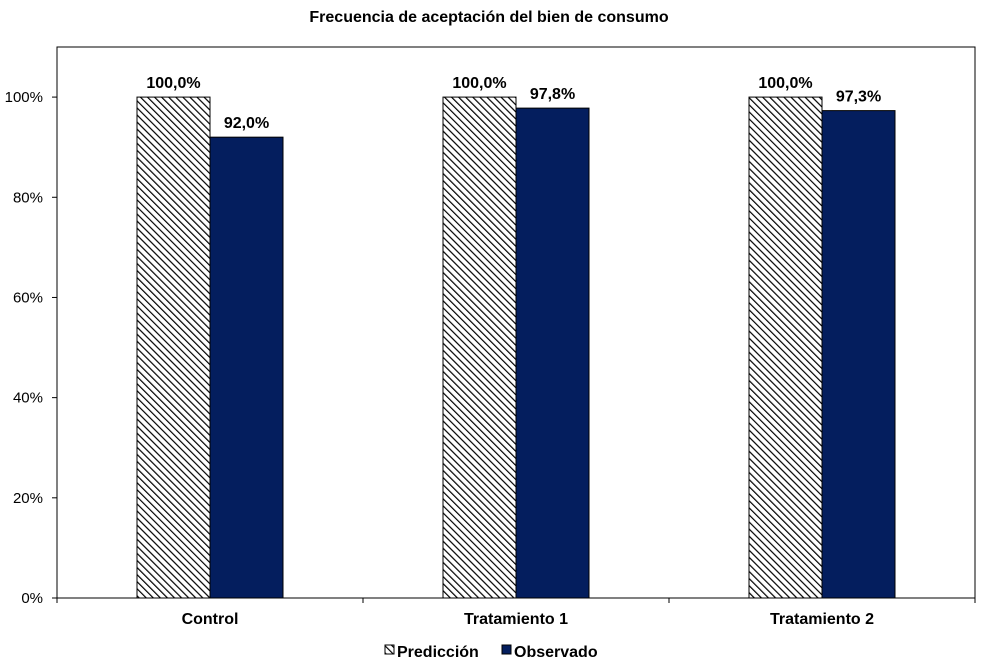 The width and height of the screenshot is (985, 672). What do you see at coordinates (822, 619) in the screenshot?
I see `x-category-label: Tratamiento 2` at bounding box center [822, 619].